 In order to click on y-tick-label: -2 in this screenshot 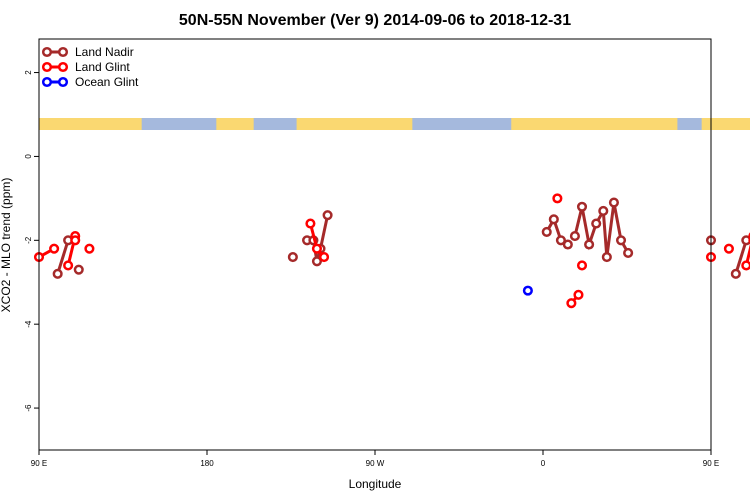, I will do `click(28, 240)`.